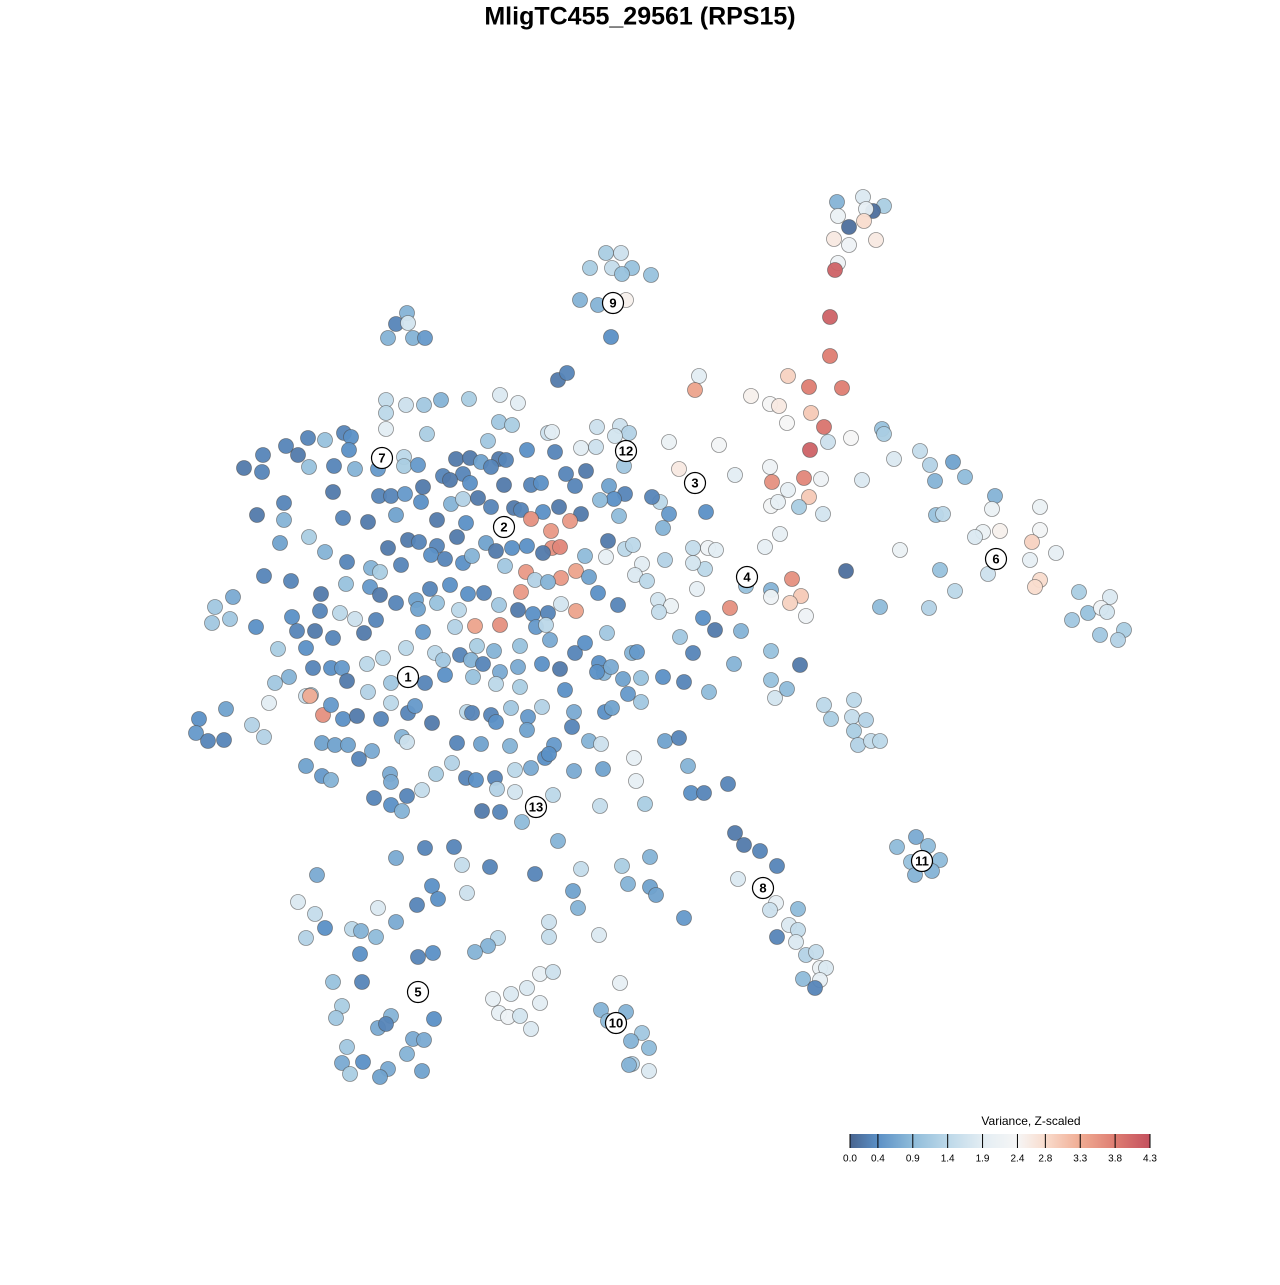  What do you see at coordinates (1150, 1159) in the screenshot?
I see `colorbar-tick-label: 4.3` at bounding box center [1150, 1159].